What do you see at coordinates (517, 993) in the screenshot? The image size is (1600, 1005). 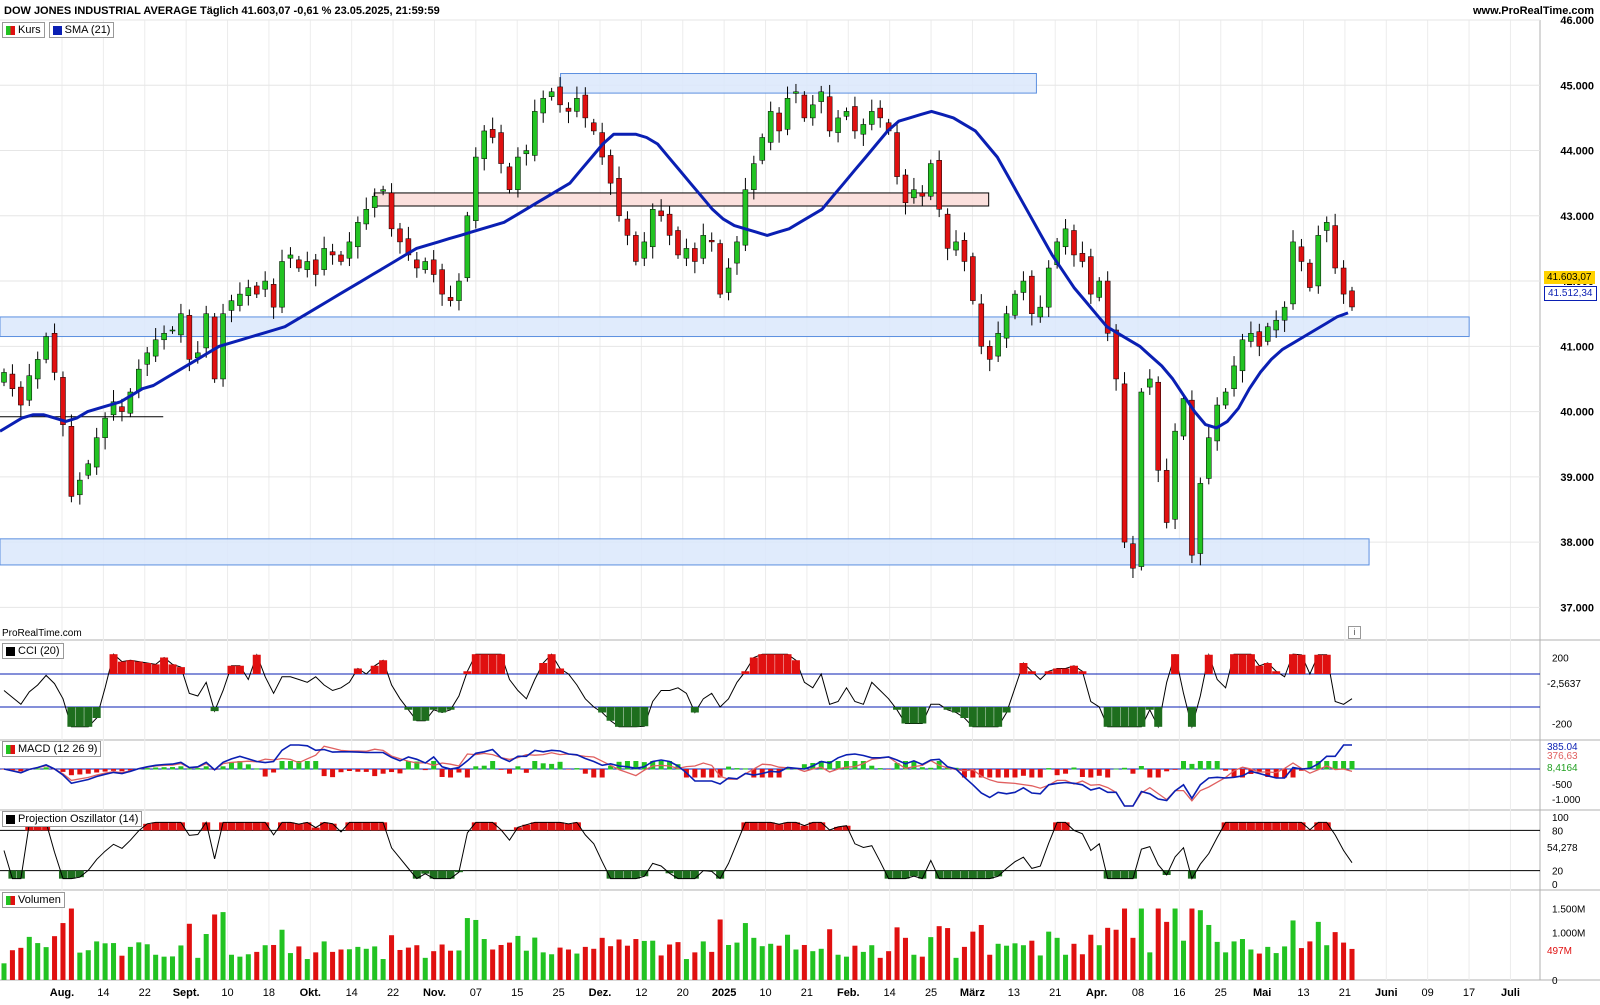 I see `x-tick-label: 15` at bounding box center [517, 993].